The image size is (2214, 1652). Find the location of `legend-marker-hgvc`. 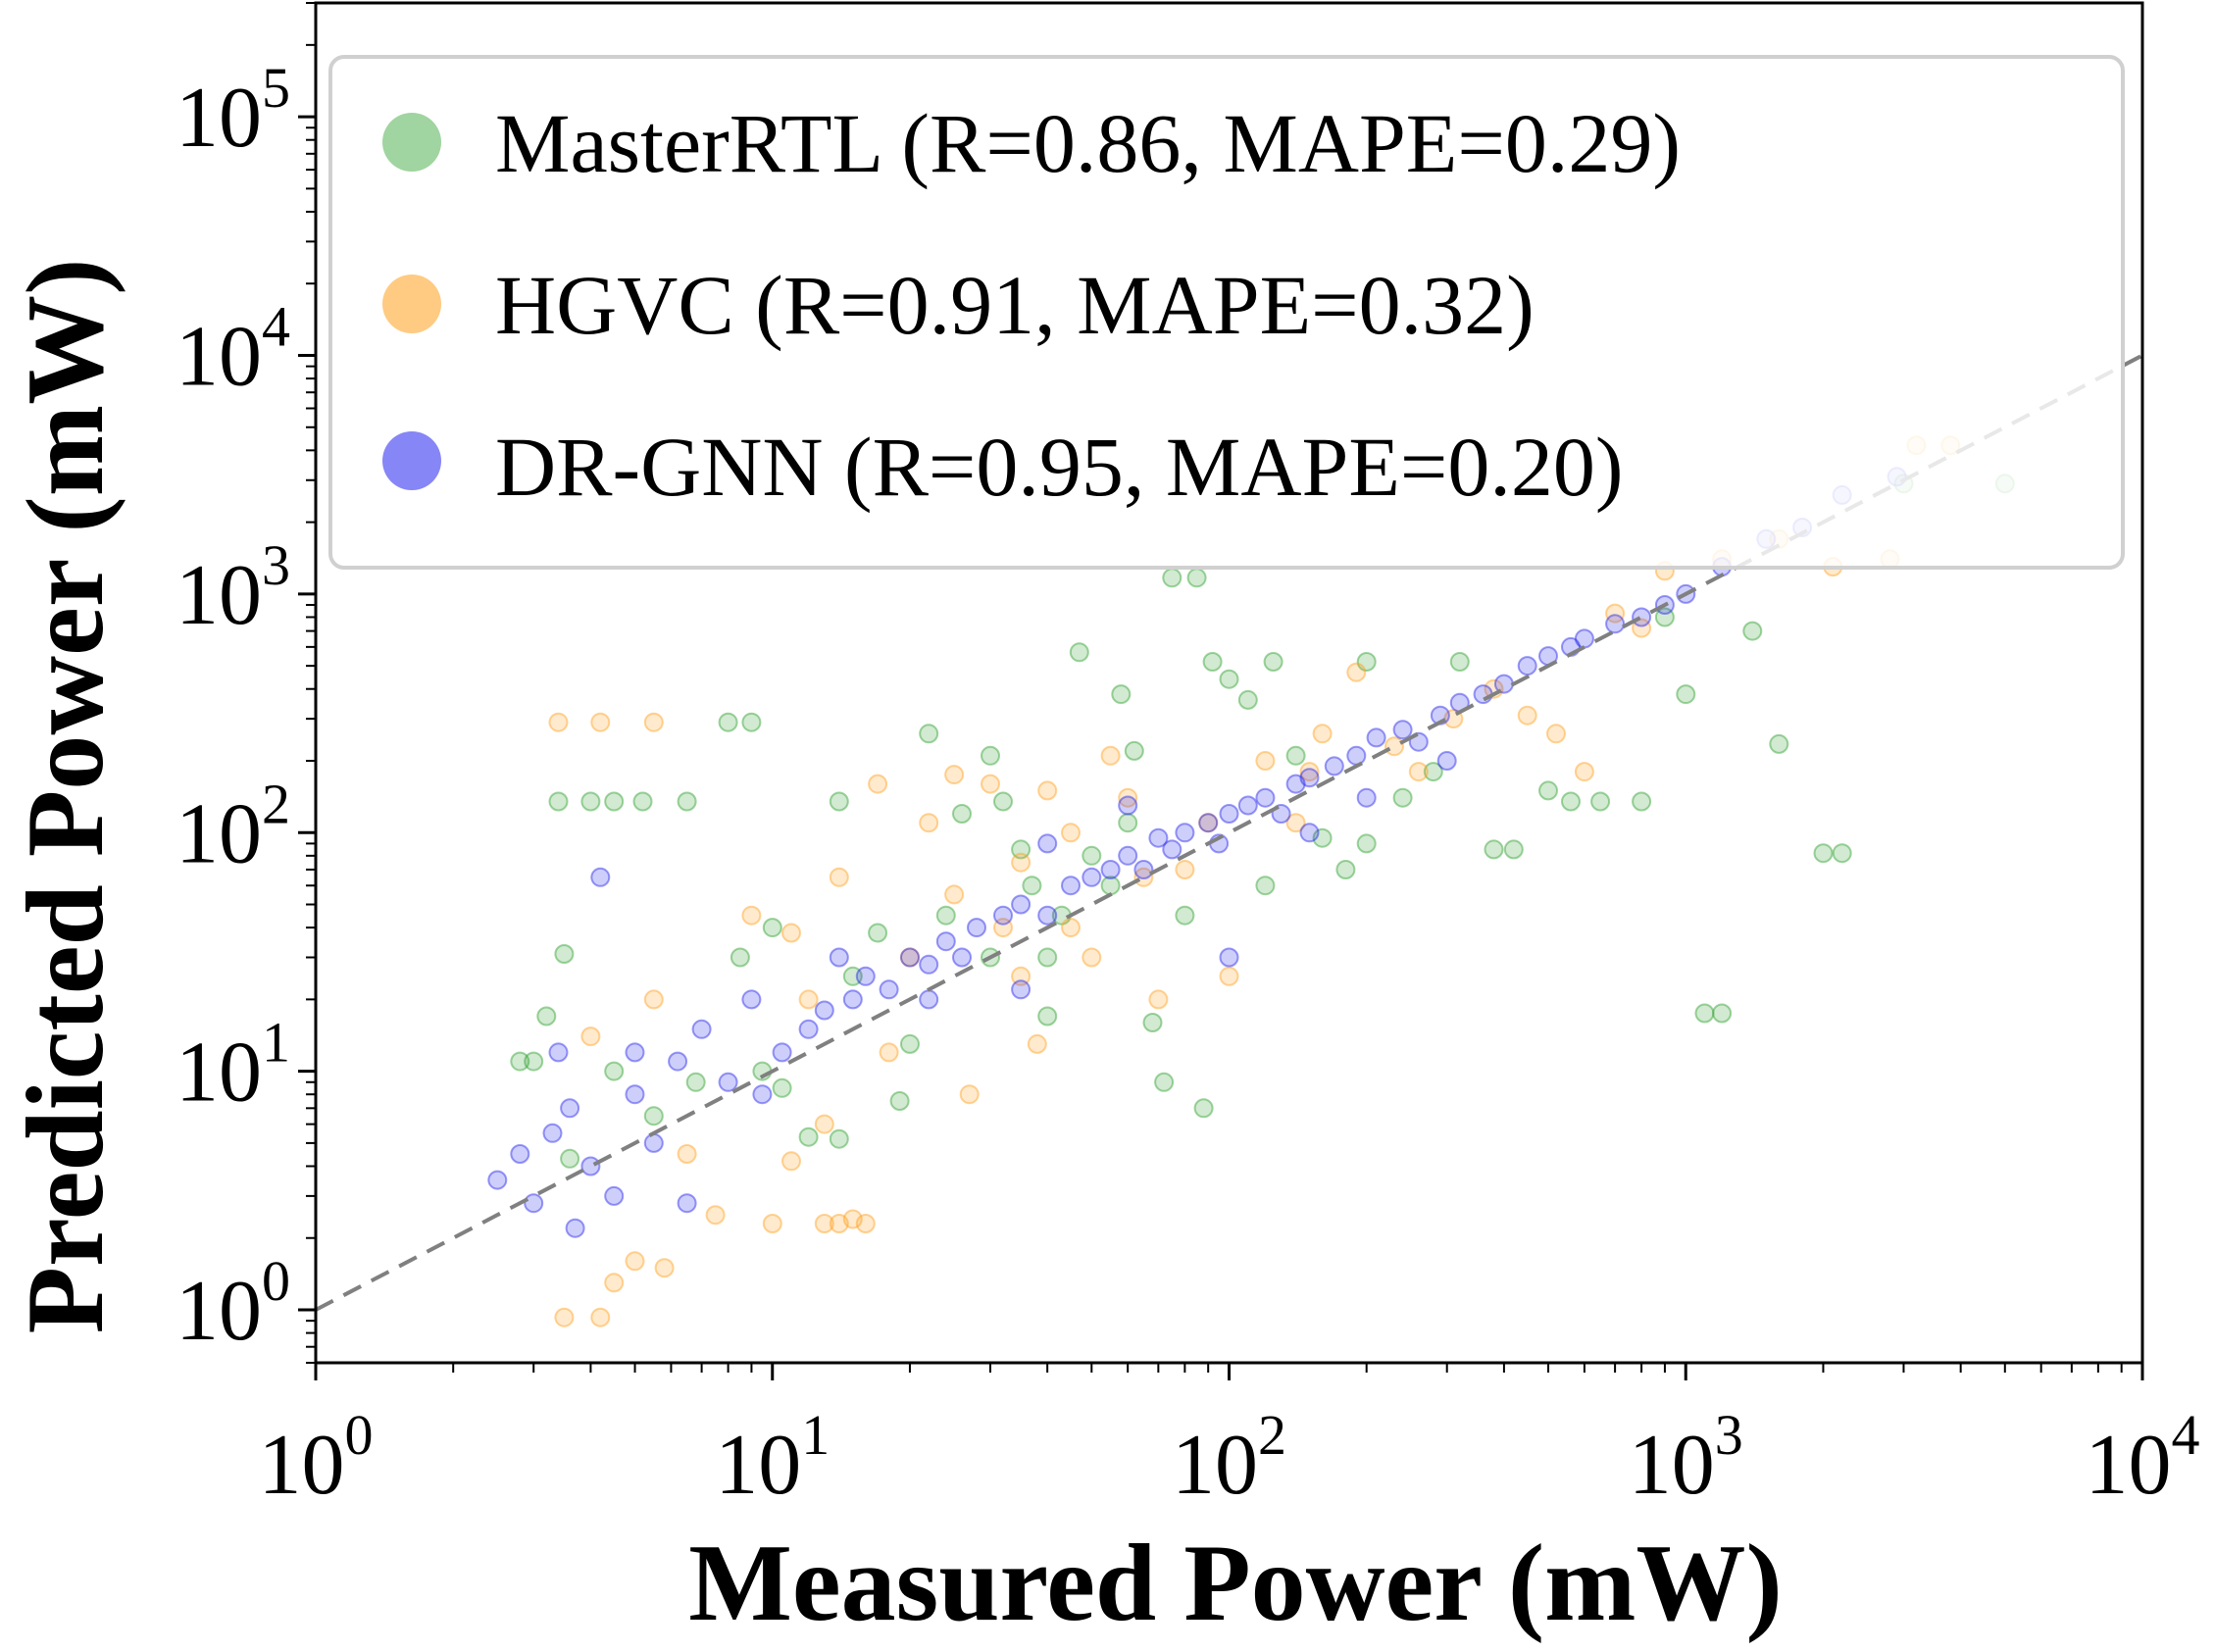

legend-marker-hgvc is located at coordinates (411, 304).